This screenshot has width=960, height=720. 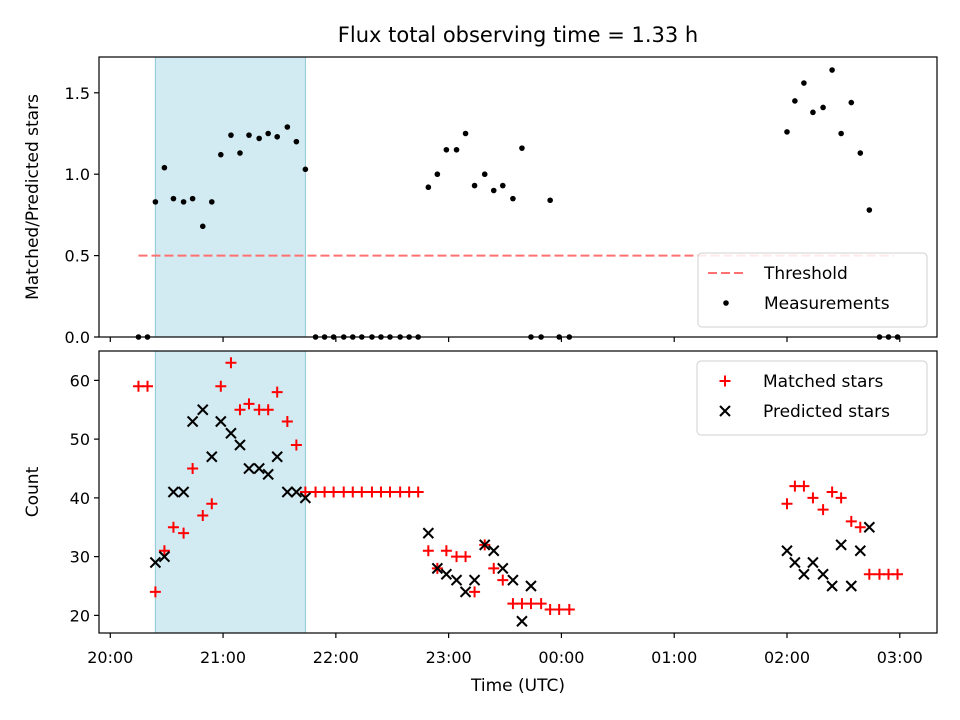 What do you see at coordinates (336, 657) in the screenshot?
I see `x-tick-label: 22:00` at bounding box center [336, 657].